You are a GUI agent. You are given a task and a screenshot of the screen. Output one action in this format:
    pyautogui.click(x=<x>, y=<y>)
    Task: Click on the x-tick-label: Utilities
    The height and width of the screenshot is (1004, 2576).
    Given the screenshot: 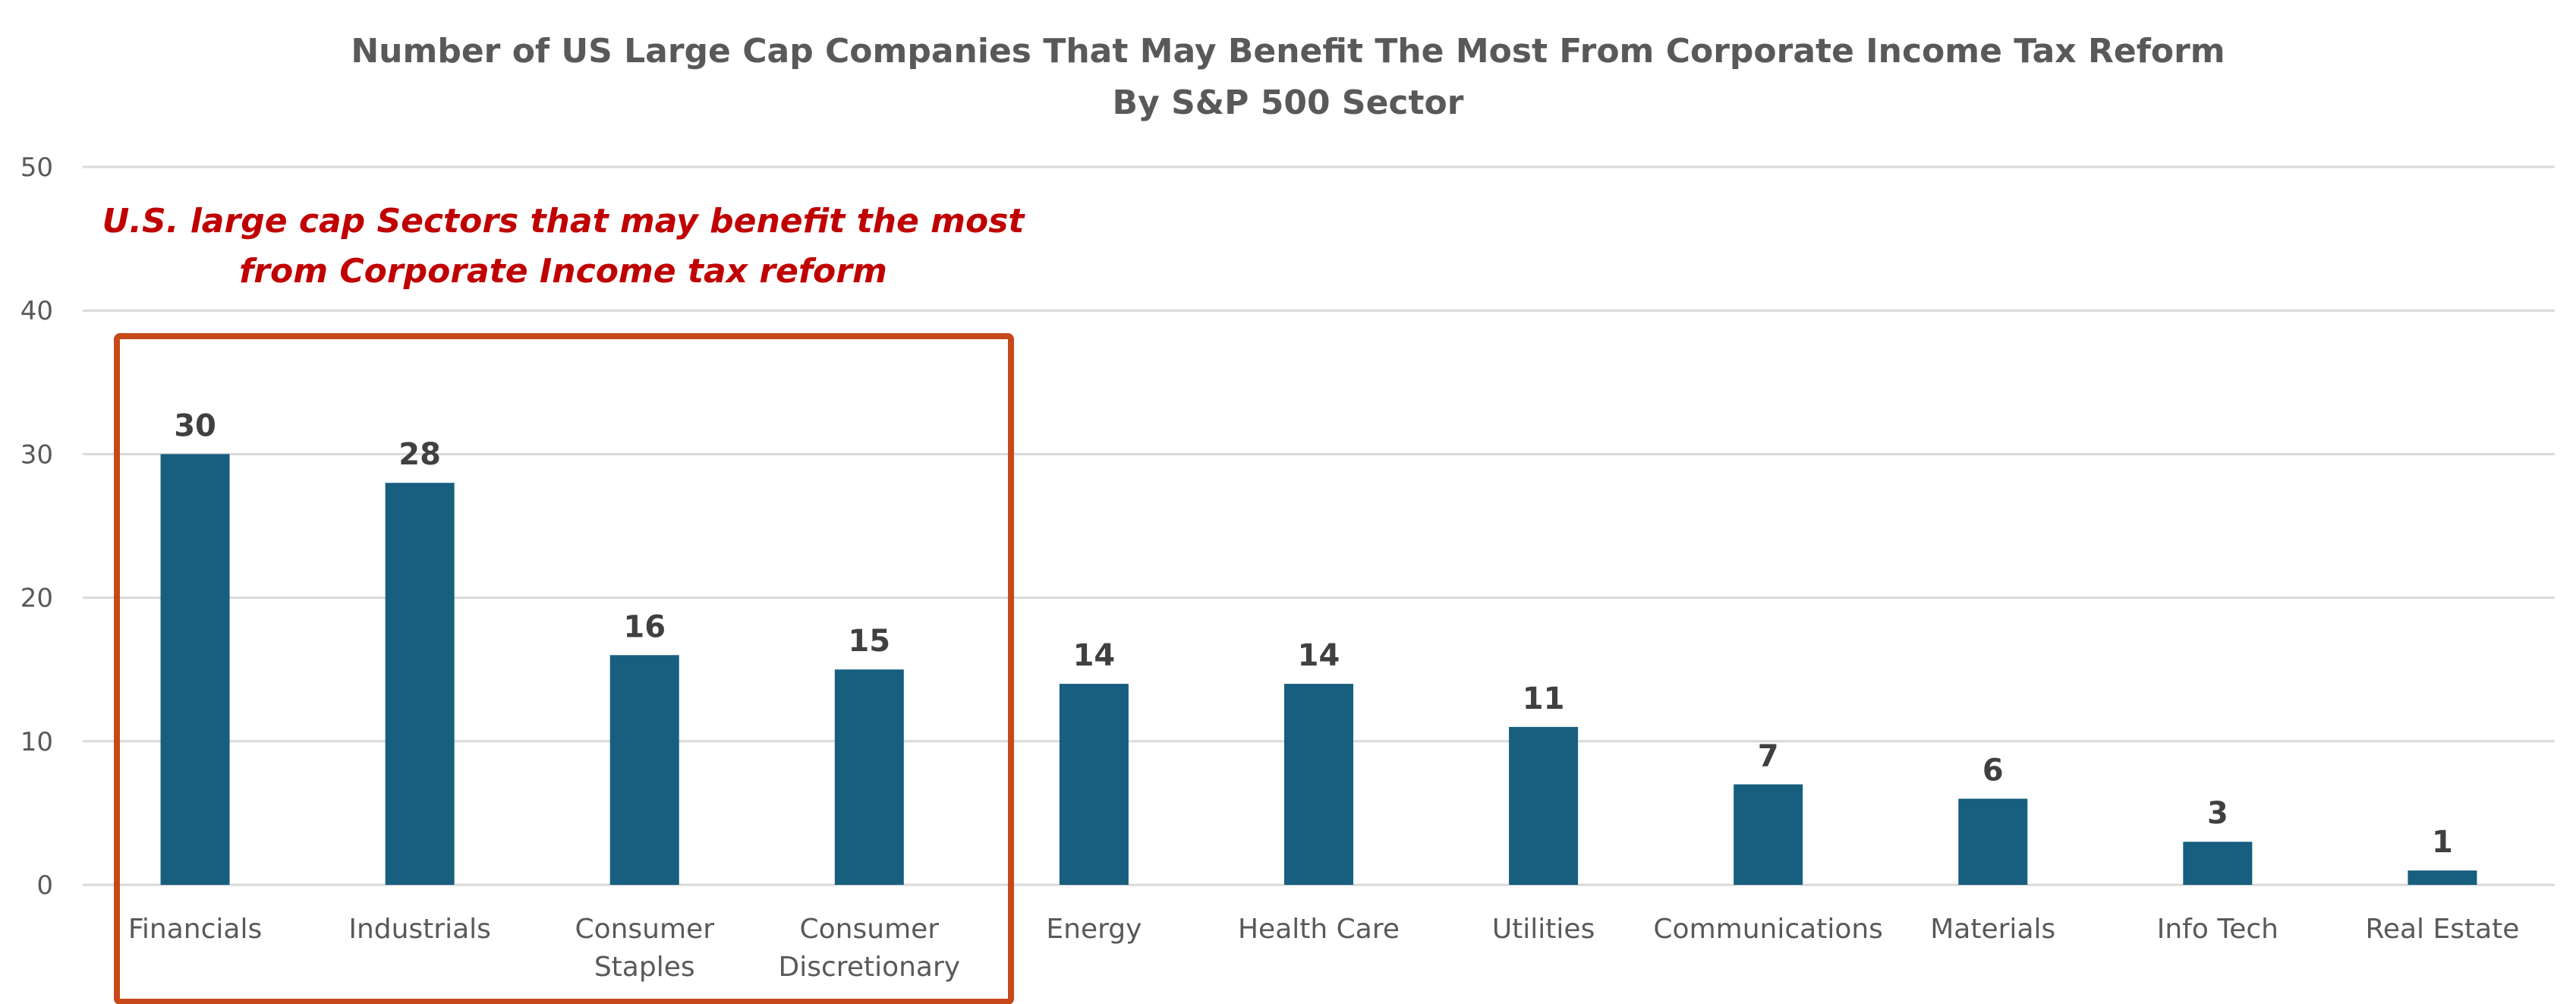 What is the action you would take?
    pyautogui.click(x=1543, y=929)
    